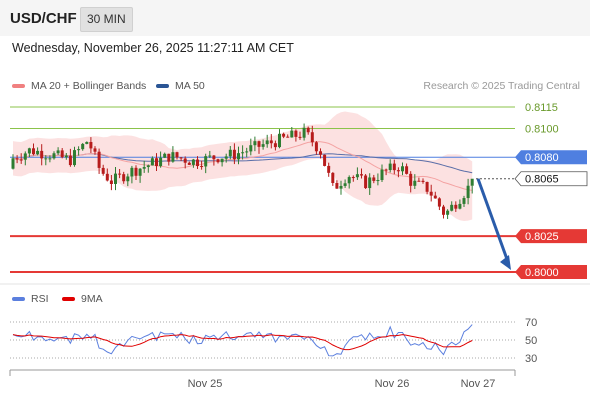 This screenshot has width=590, height=400. What do you see at coordinates (242, 342) in the screenshot?
I see `rsi-9ma-line` at bounding box center [242, 342].